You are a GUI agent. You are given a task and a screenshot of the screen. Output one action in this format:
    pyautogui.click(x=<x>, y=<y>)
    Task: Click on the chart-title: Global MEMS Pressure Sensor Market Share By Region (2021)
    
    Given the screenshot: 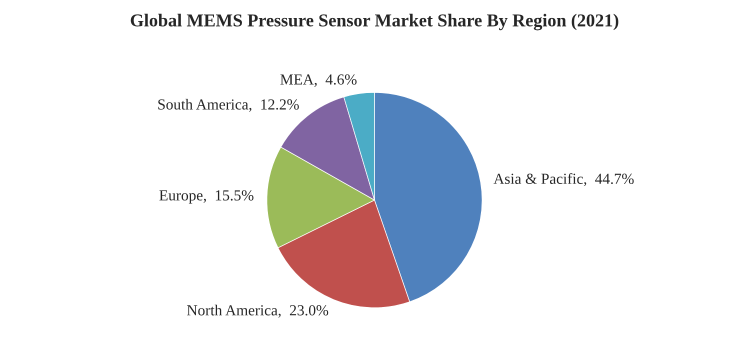 What is the action you would take?
    pyautogui.click(x=374, y=22)
    